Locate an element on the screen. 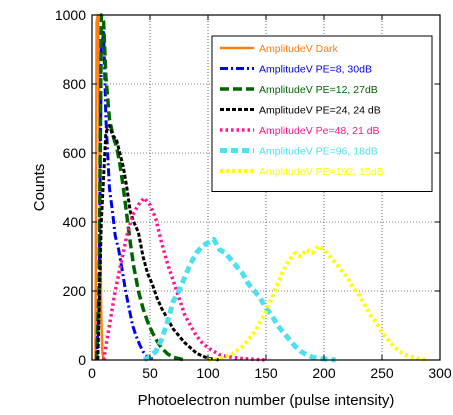 This screenshot has width=453, height=415. legend-label-2: AmplitudeV PE=8, 30dB is located at coordinates (315, 70).